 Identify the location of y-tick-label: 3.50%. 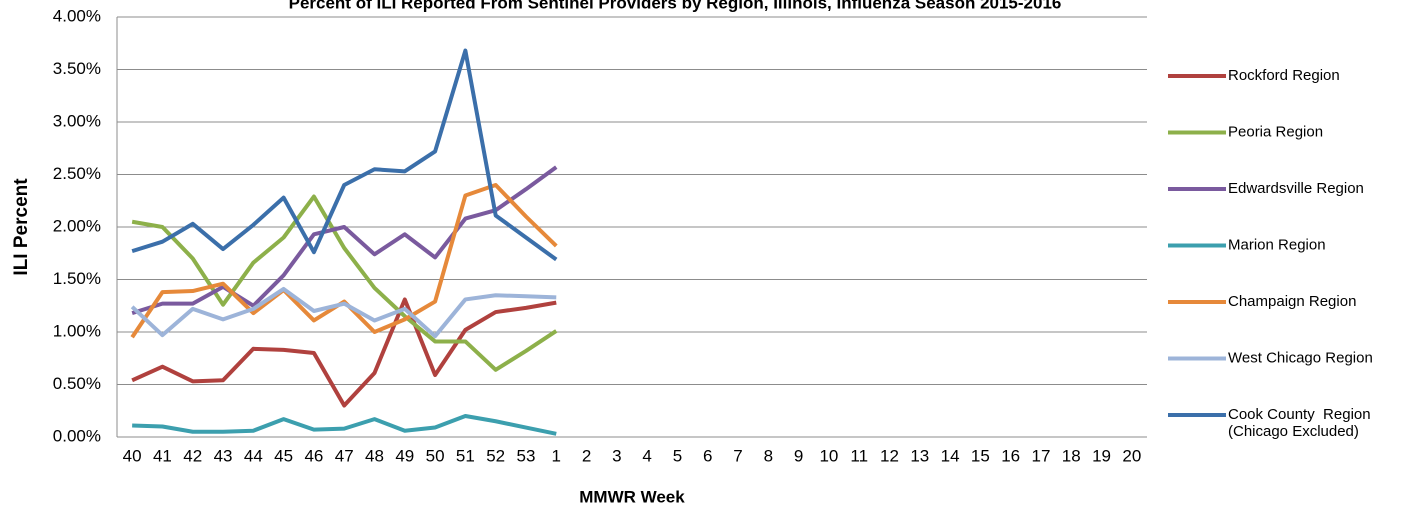
(77, 68).